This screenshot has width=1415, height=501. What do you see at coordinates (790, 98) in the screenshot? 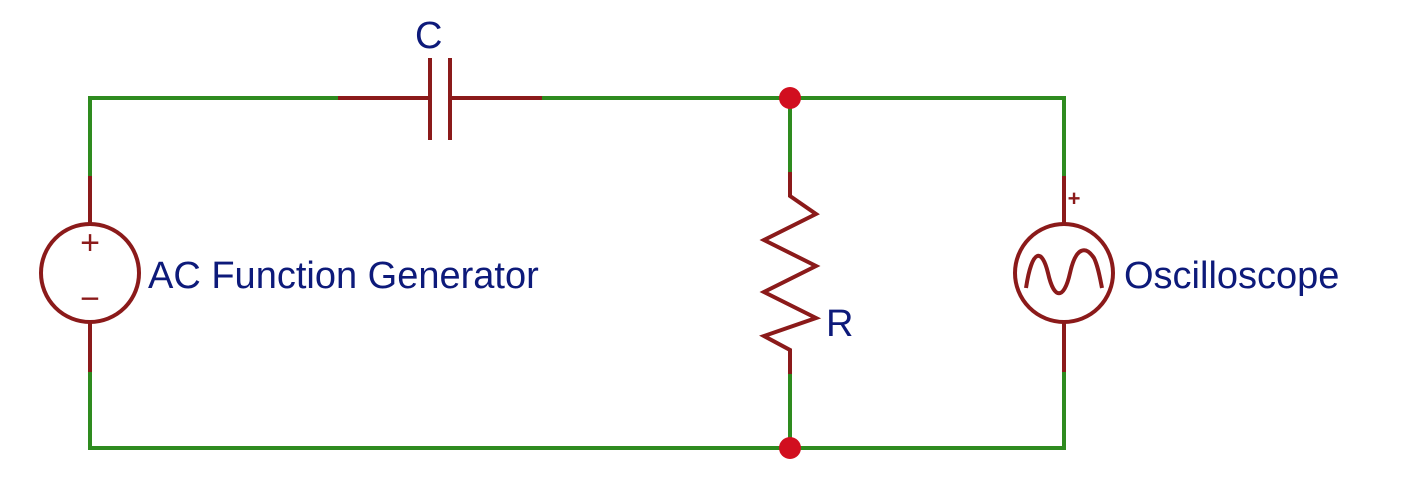
I see `junction-node-top` at bounding box center [790, 98].